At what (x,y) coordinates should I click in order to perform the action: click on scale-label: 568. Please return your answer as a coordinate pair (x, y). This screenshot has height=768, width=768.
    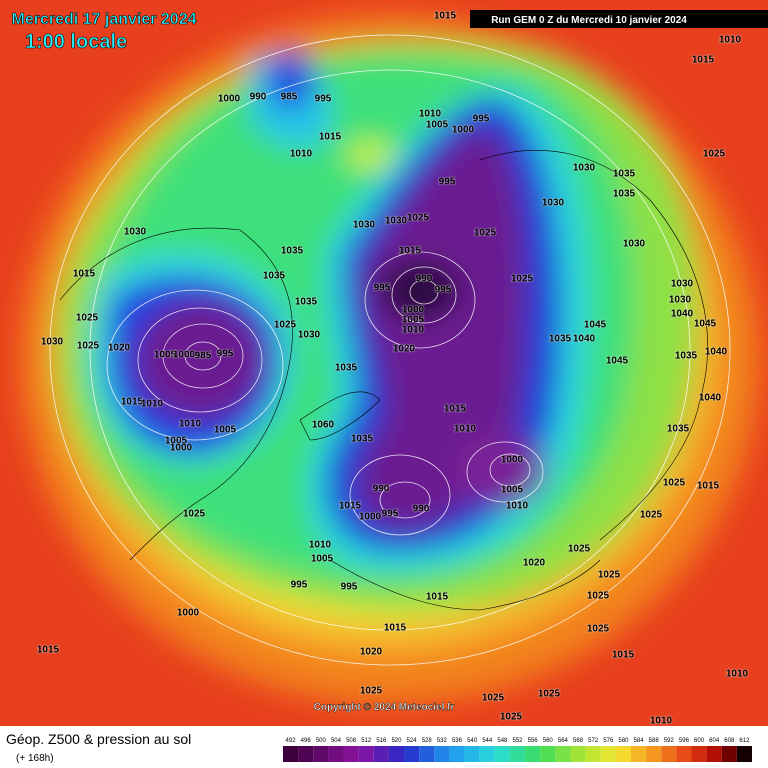
    Looking at the image, I should click on (578, 741).